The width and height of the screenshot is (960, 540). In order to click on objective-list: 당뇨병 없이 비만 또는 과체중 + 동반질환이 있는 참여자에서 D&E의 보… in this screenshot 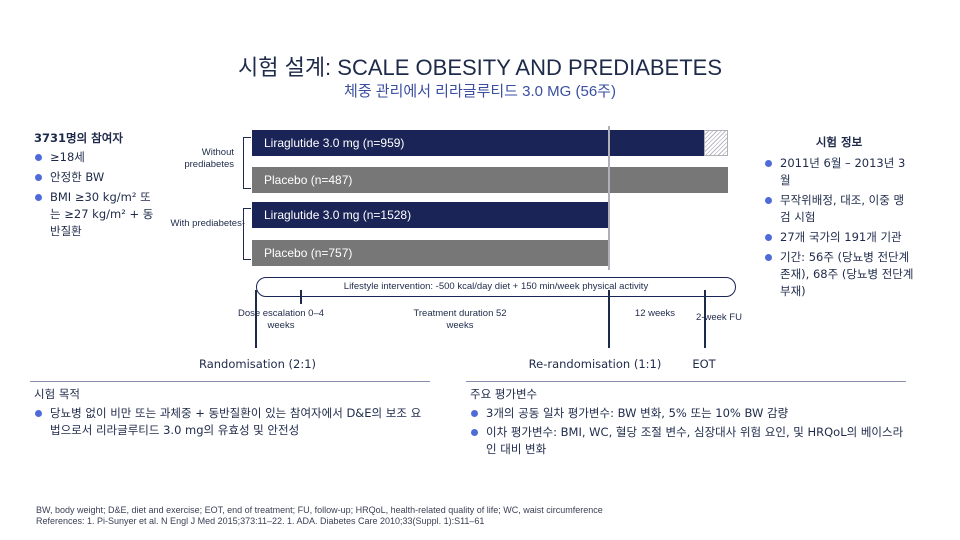, I will do `click(230, 422)`.